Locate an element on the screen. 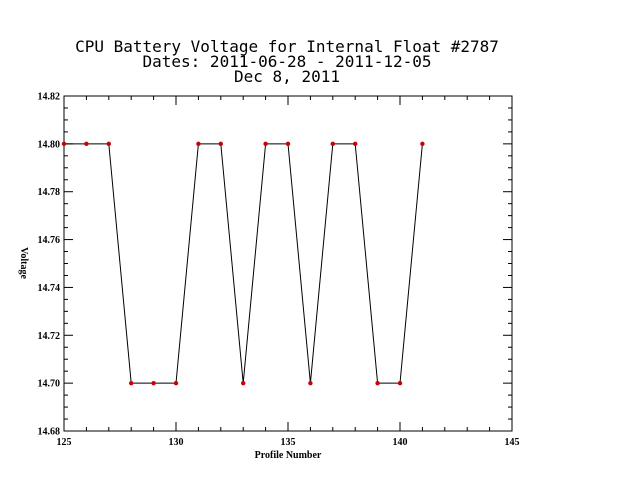 Image resolution: width=640 pixels, height=480 pixels. y-tick-label: 14.80 is located at coordinates (49, 144).